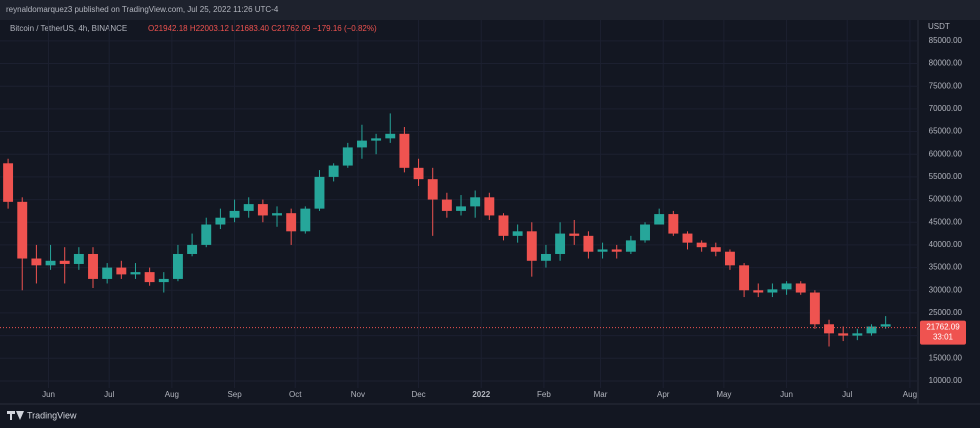 The width and height of the screenshot is (980, 428). Describe the element at coordinates (544, 394) in the screenshot. I see `x-tick-label: Feb` at that location.